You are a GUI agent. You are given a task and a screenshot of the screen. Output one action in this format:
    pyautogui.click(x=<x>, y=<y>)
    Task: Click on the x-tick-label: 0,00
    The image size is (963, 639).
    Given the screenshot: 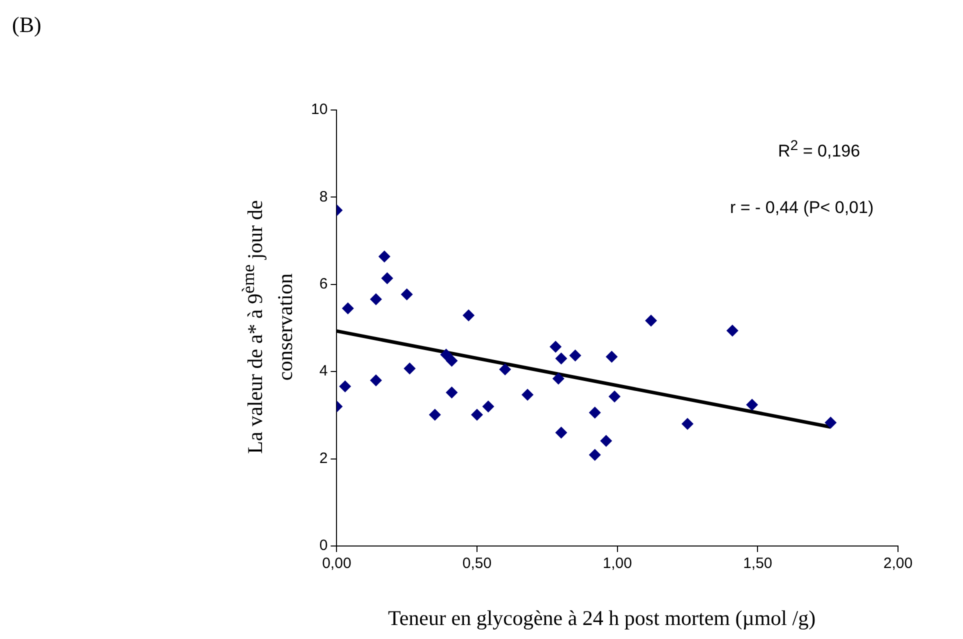 What is the action you would take?
    pyautogui.click(x=337, y=563)
    